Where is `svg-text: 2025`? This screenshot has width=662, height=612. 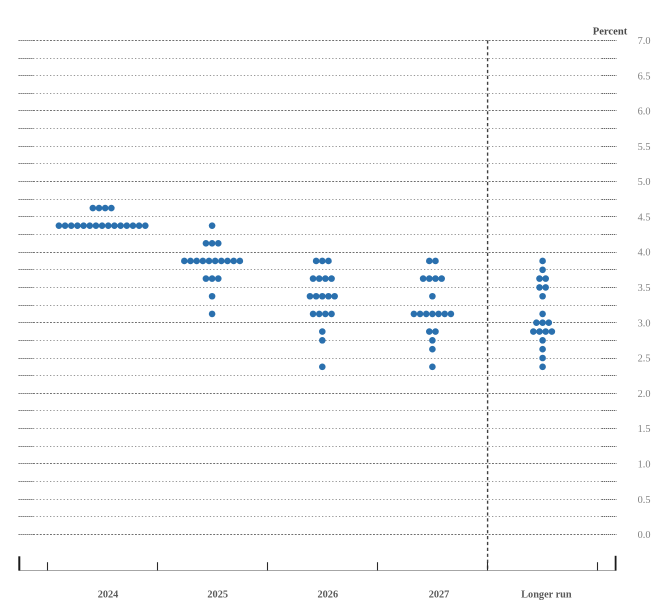
svg-text: 2025 is located at coordinates (217, 594).